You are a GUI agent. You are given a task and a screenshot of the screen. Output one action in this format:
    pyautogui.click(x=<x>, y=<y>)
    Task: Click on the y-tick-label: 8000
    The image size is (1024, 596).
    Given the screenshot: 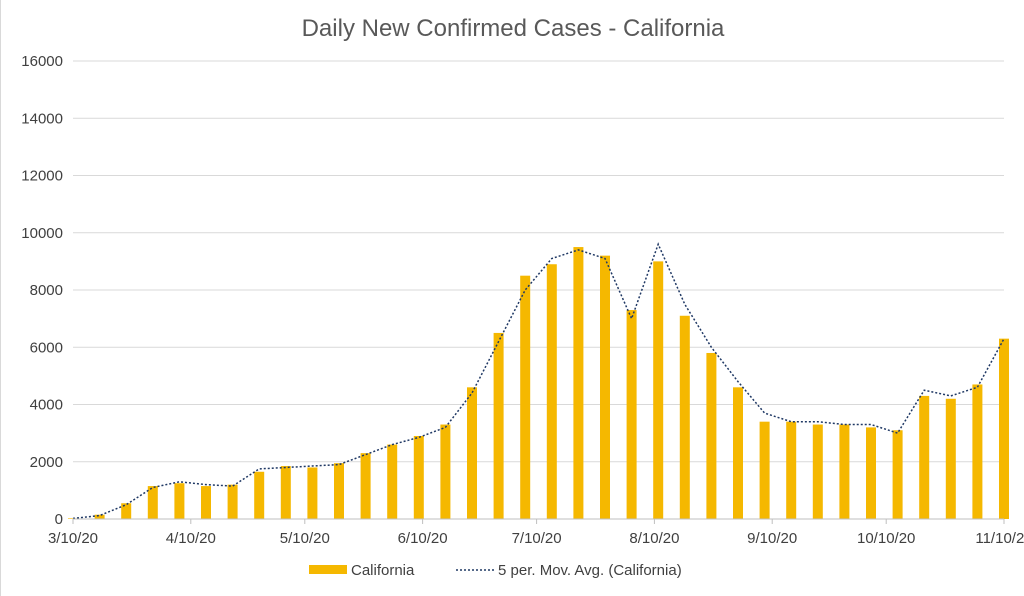 What is the action you would take?
    pyautogui.click(x=46, y=290)
    